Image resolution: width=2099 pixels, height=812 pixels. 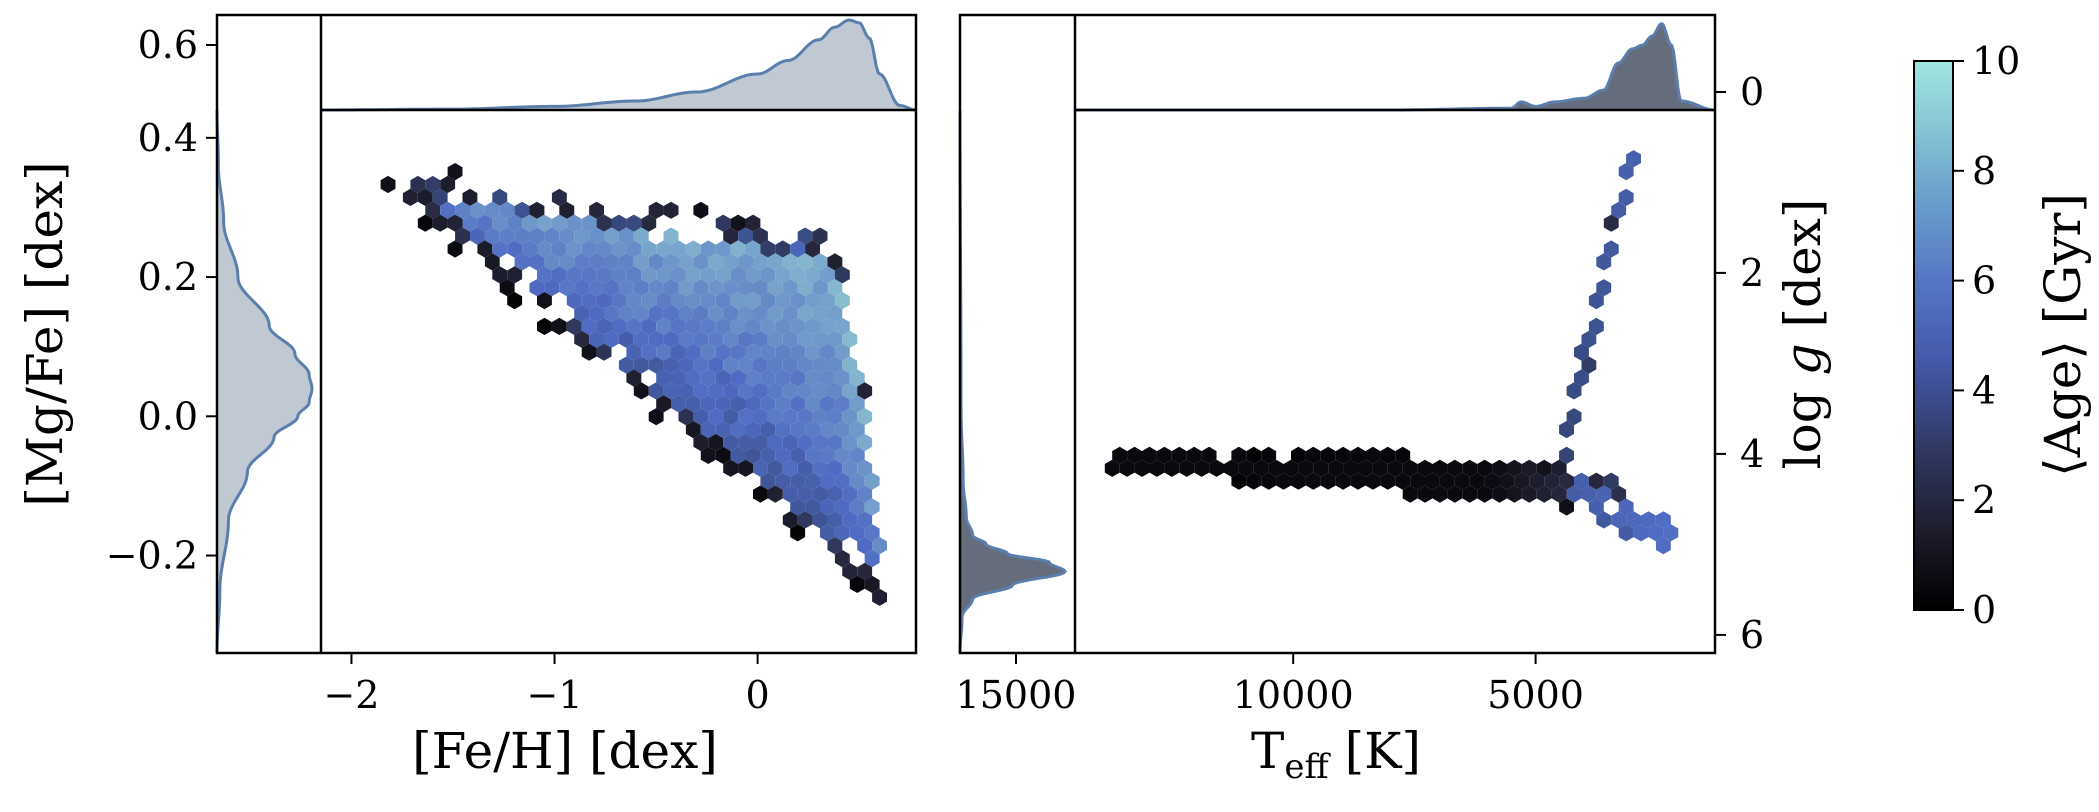 I want to click on marginal-area, so click(x=1012, y=381).